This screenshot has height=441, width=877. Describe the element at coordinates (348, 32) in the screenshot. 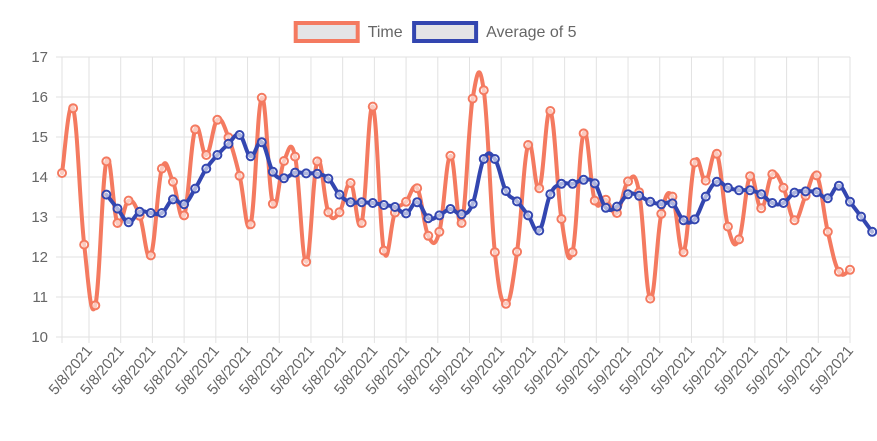

I see `legend-item-time: Time` at that location.